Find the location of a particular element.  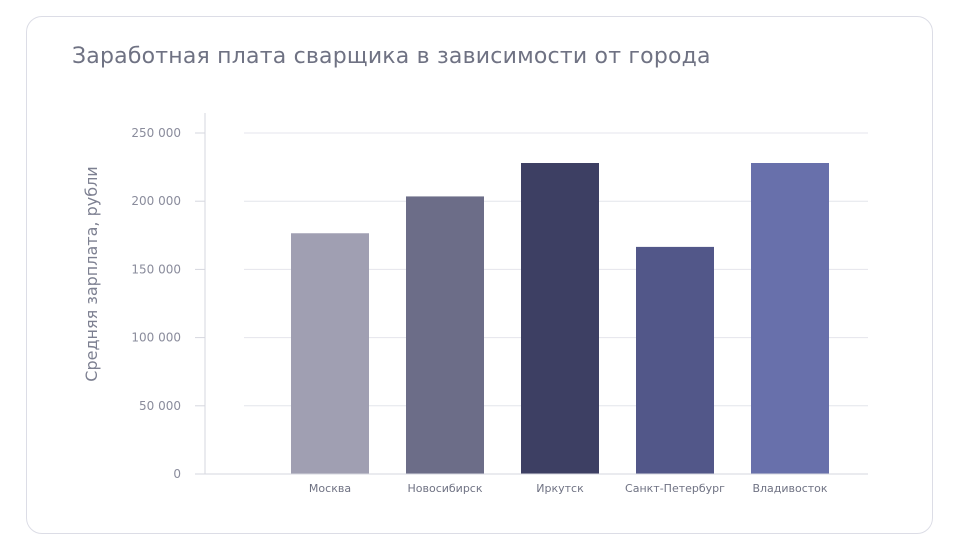

y-tick-label: 100 000 is located at coordinates (156, 338).